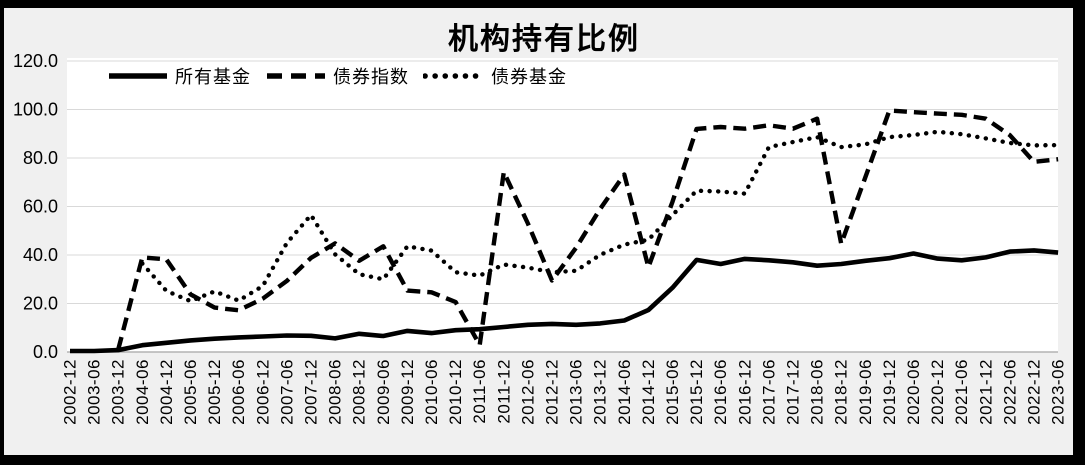  I want to click on legend-label: 债券基金, so click(529, 77).